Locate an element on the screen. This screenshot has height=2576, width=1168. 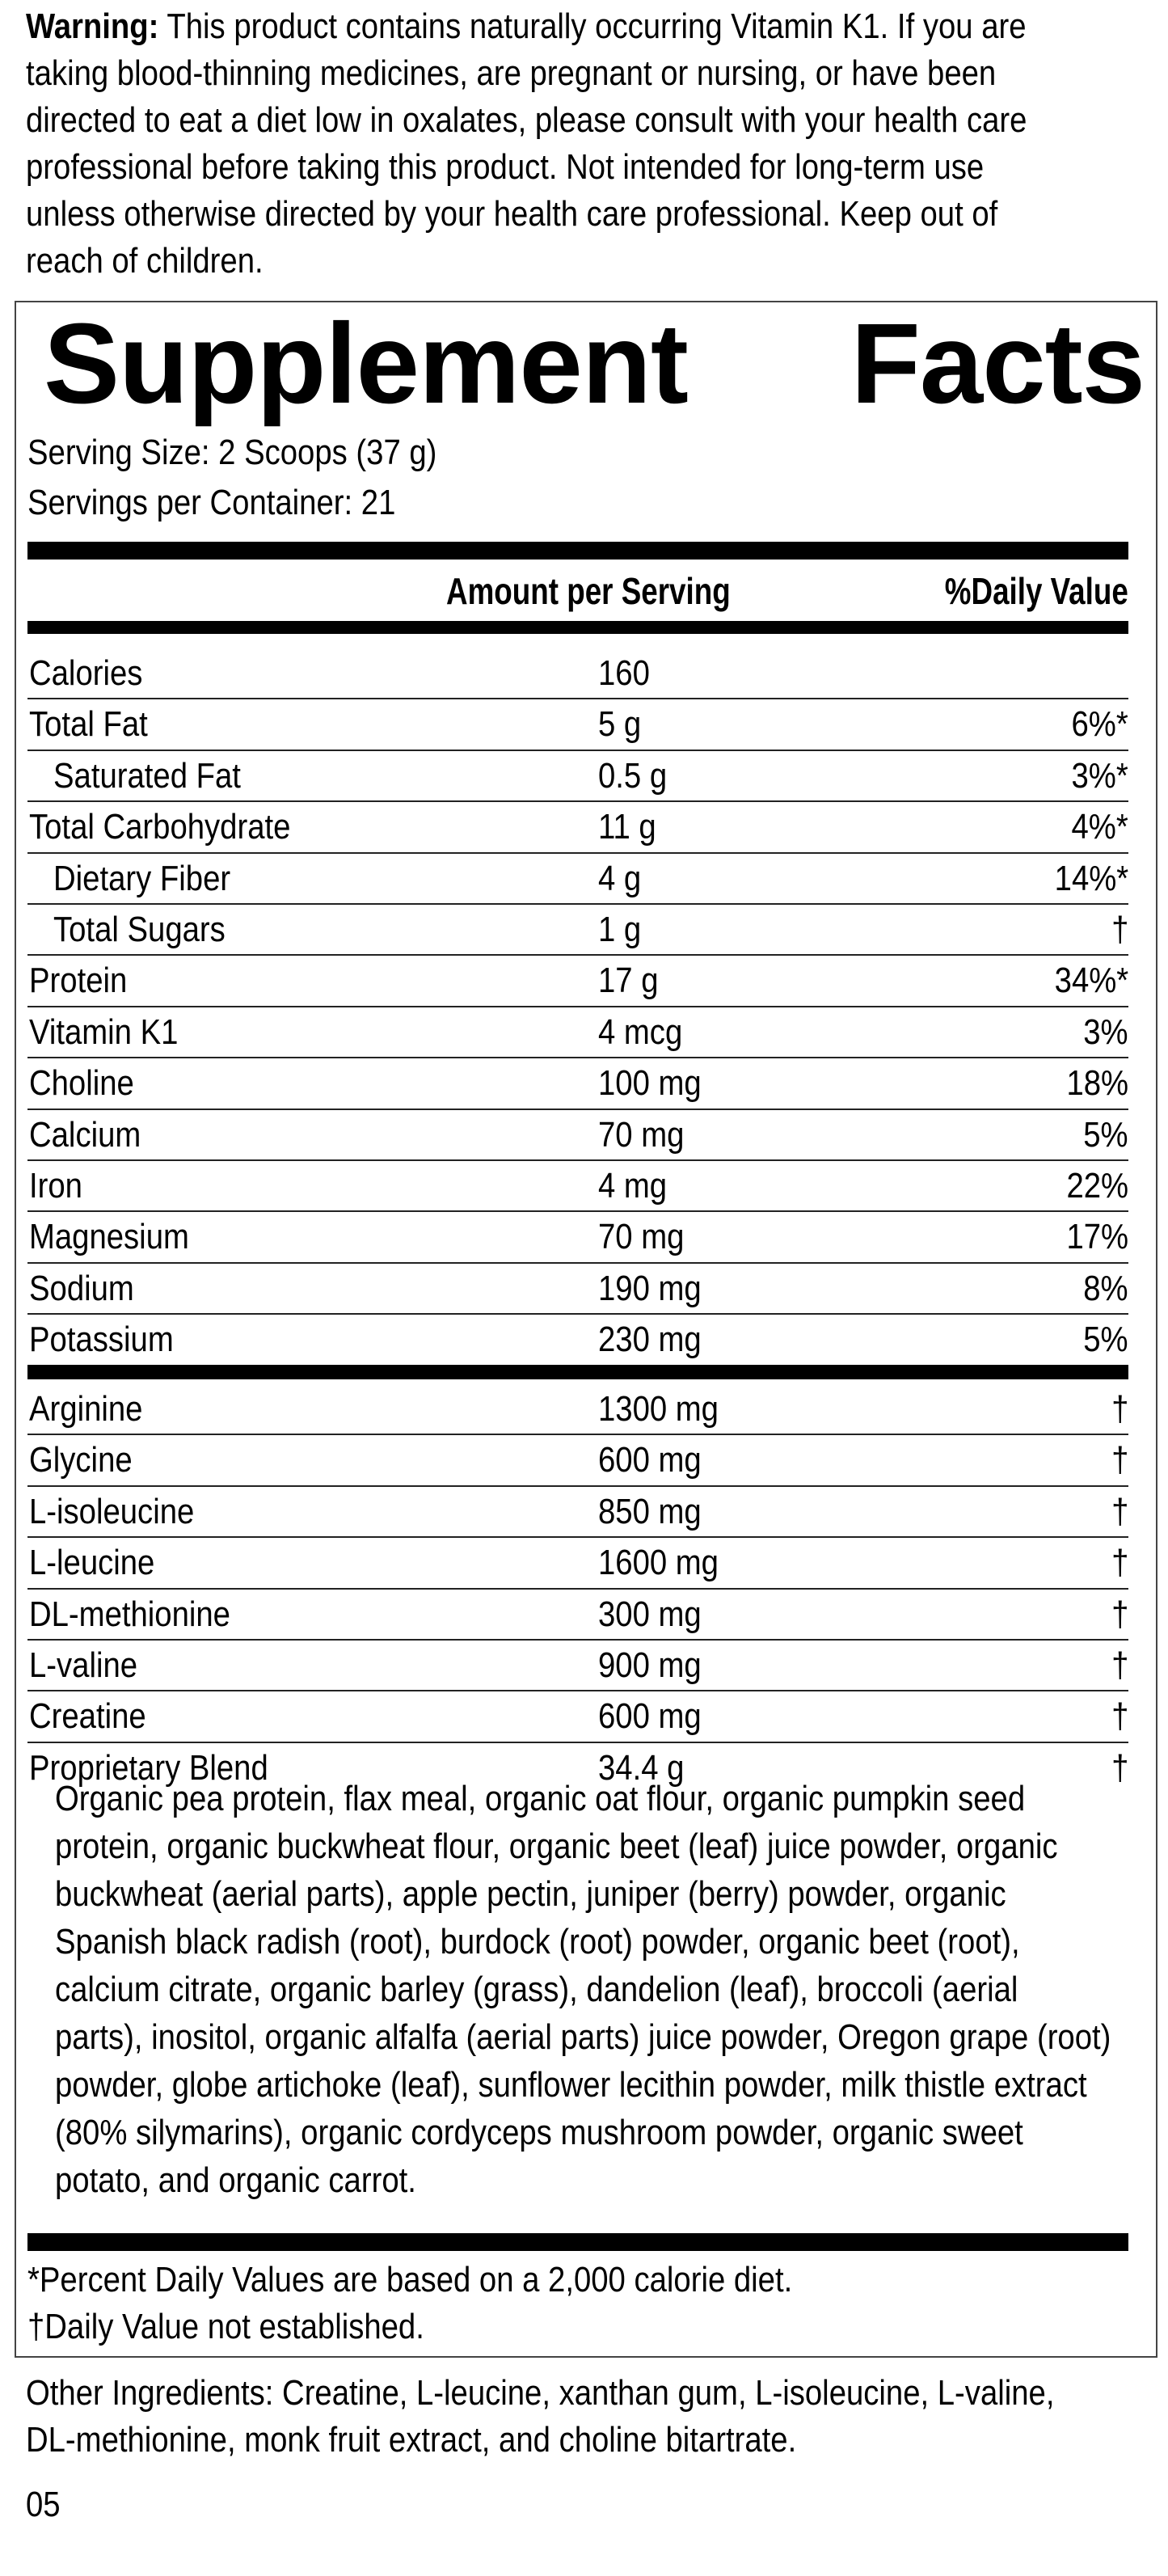
nutrient-amount: 70 mg is located at coordinates (641, 1134).